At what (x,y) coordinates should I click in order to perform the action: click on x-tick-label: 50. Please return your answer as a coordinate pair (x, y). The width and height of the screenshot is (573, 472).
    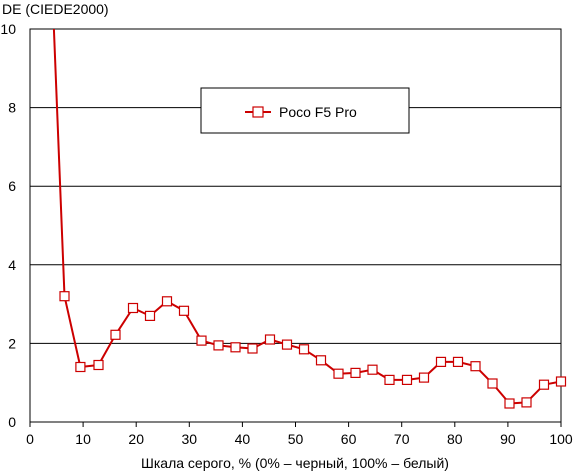
    Looking at the image, I should click on (296, 439).